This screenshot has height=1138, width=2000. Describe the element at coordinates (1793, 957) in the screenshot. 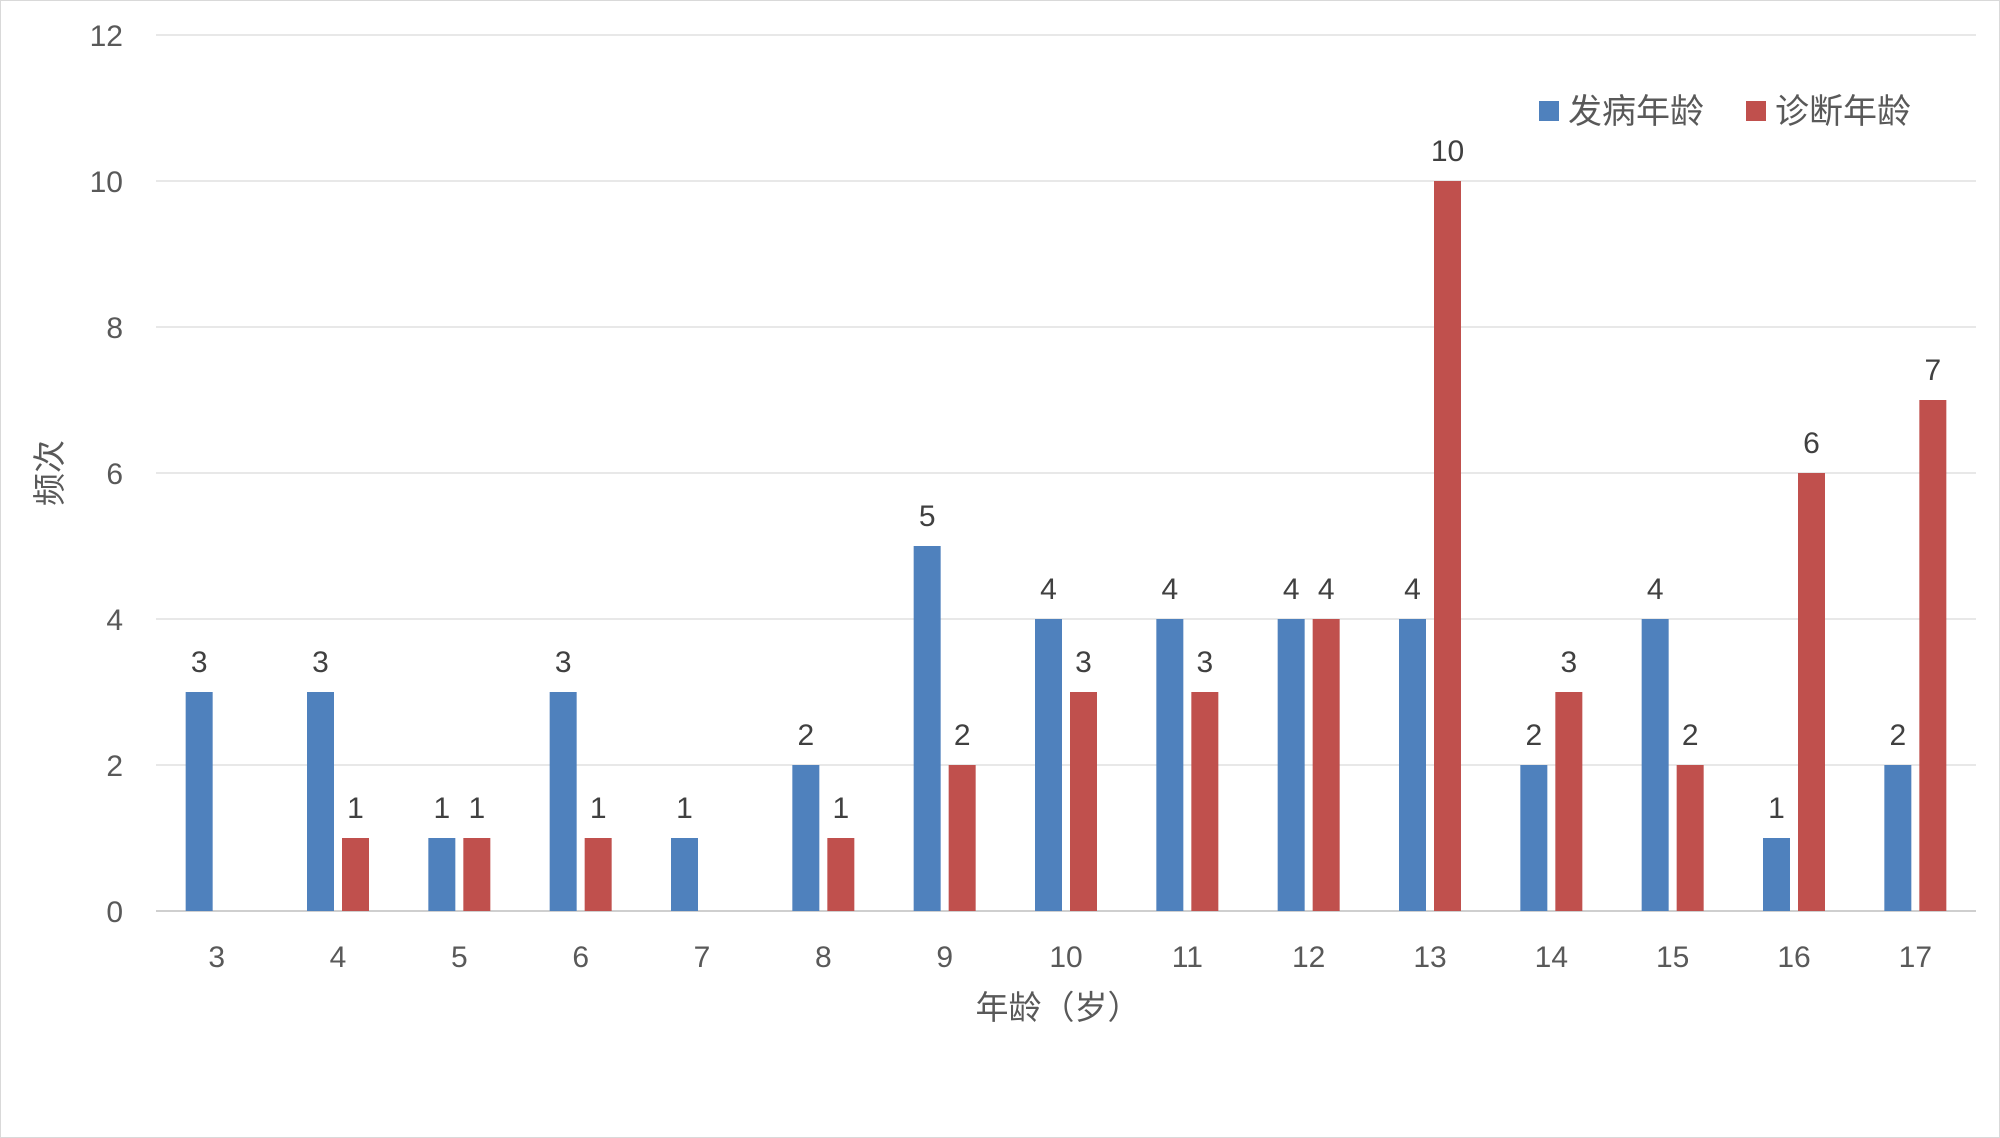

I see `x-tick-label: 16` at that location.